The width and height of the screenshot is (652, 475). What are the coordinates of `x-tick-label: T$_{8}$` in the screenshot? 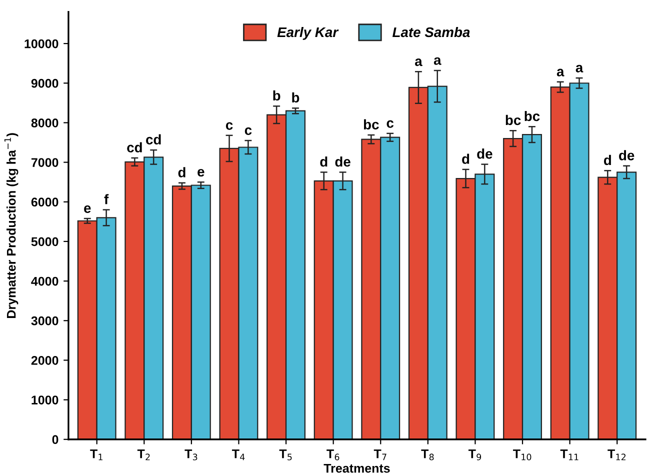 It's located at (427, 455).